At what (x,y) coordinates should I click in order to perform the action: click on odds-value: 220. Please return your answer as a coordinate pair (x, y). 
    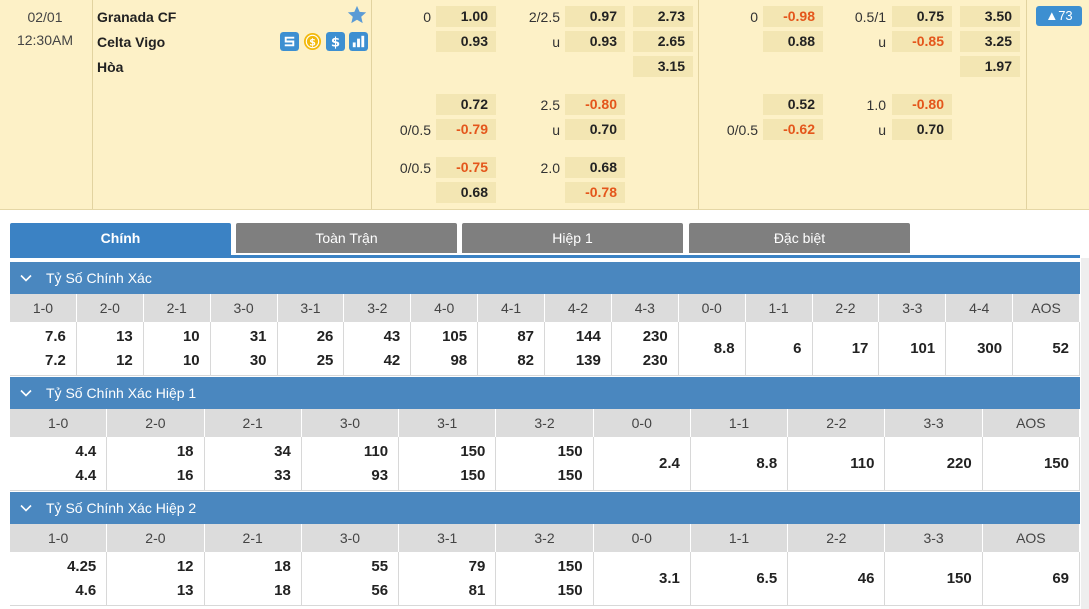
    Looking at the image, I should click on (959, 463).